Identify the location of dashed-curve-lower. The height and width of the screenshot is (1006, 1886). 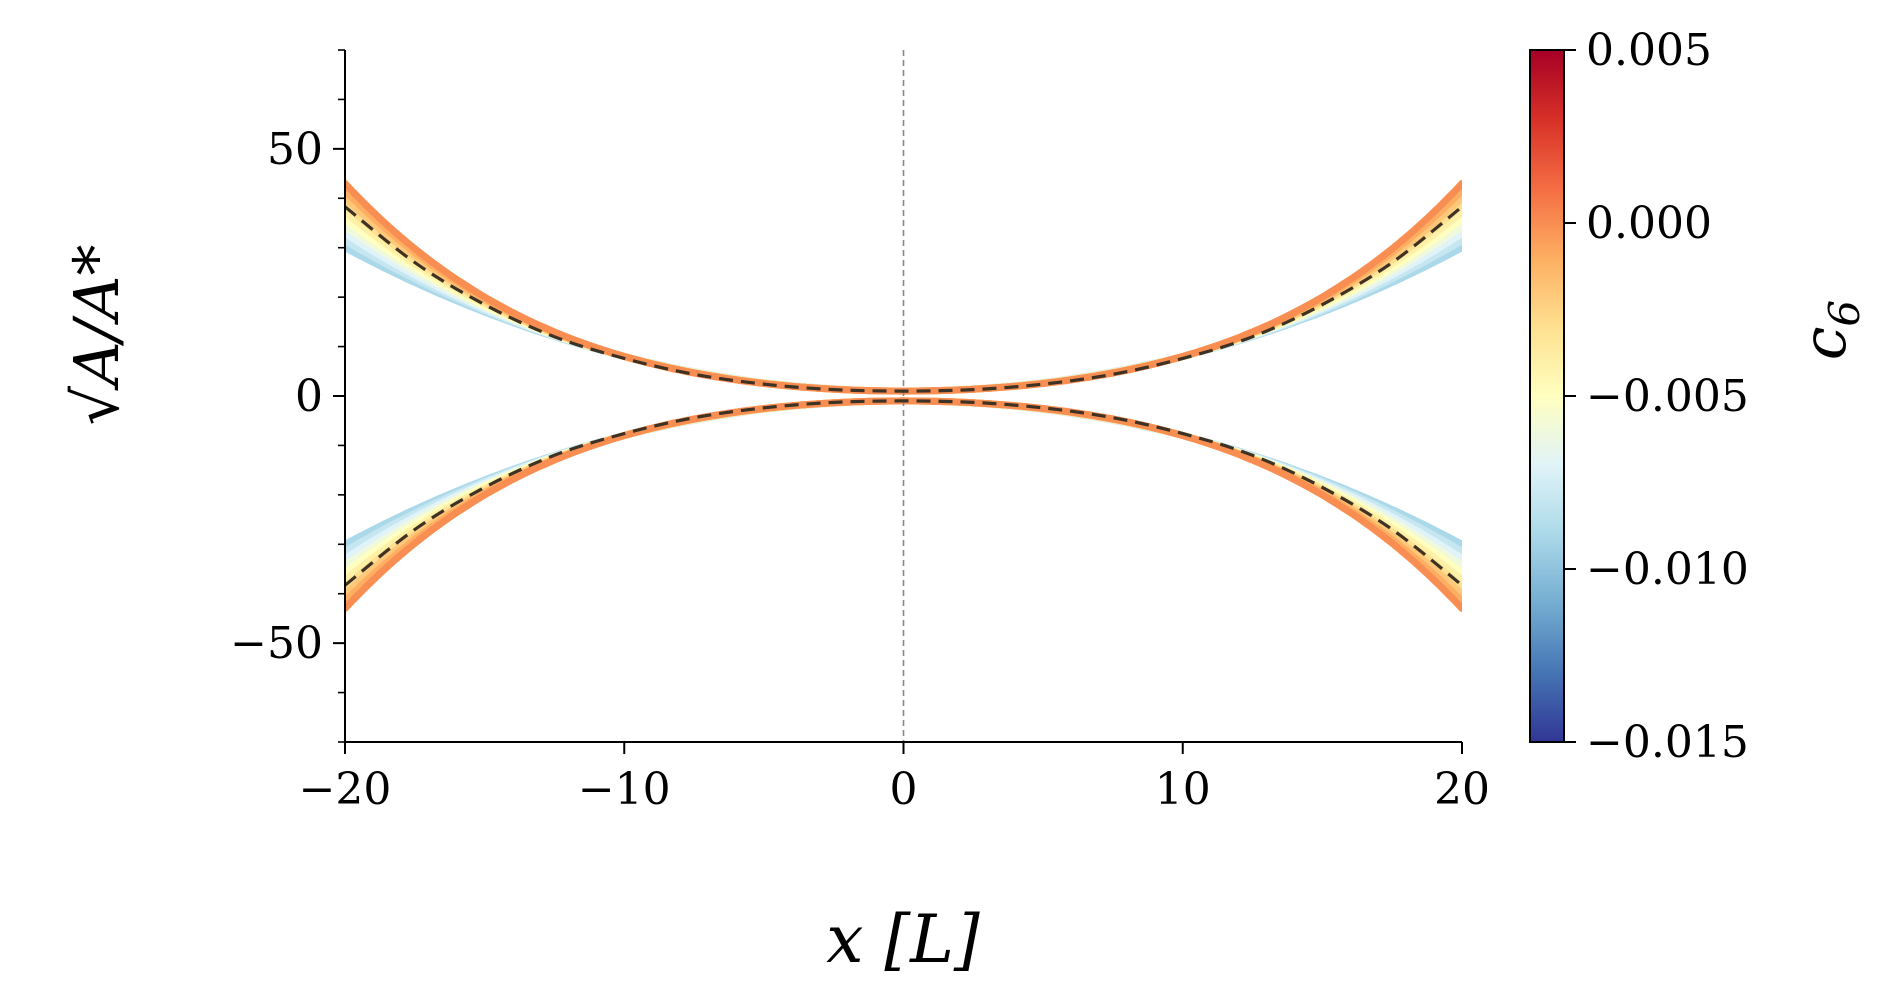
(903, 493).